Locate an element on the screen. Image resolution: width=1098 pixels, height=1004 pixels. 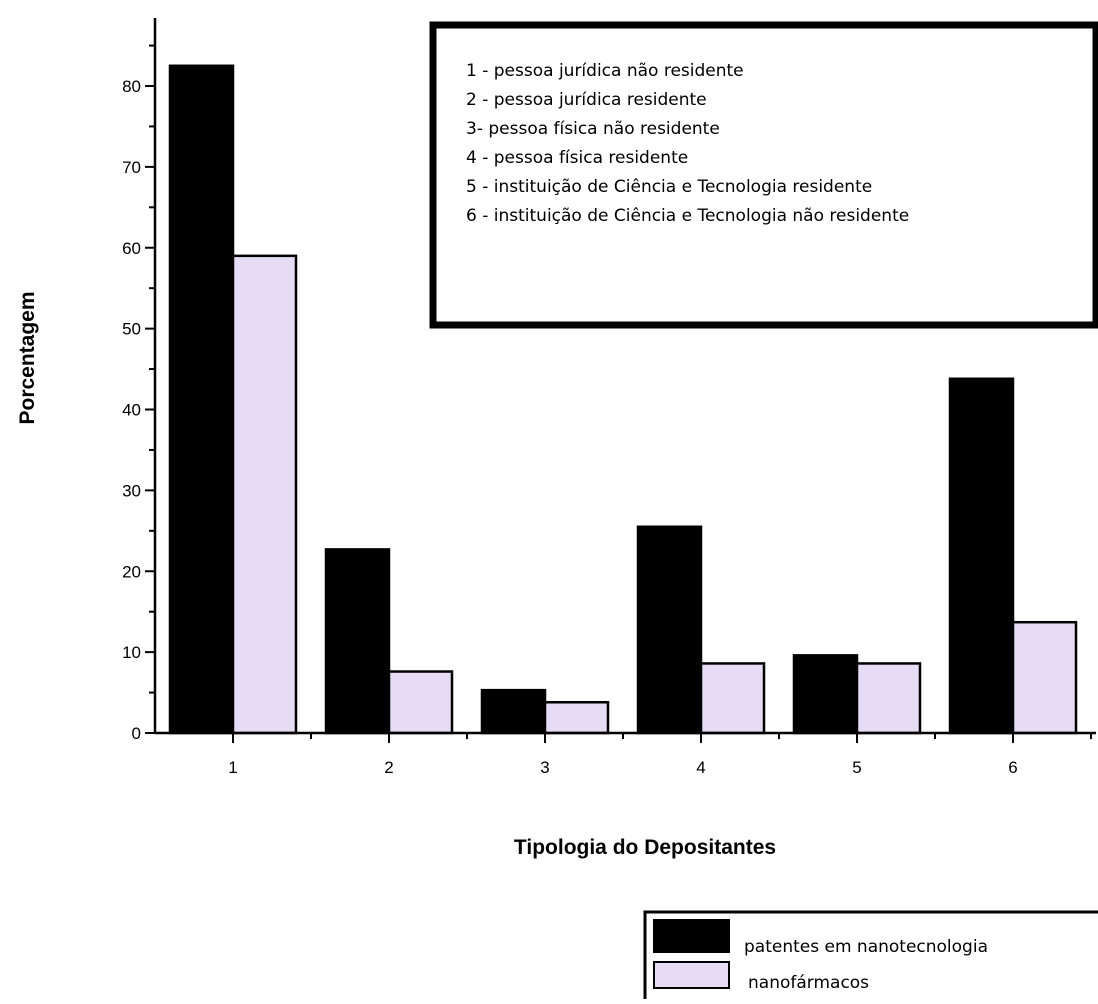
bar-series1-cat3 is located at coordinates (513, 711).